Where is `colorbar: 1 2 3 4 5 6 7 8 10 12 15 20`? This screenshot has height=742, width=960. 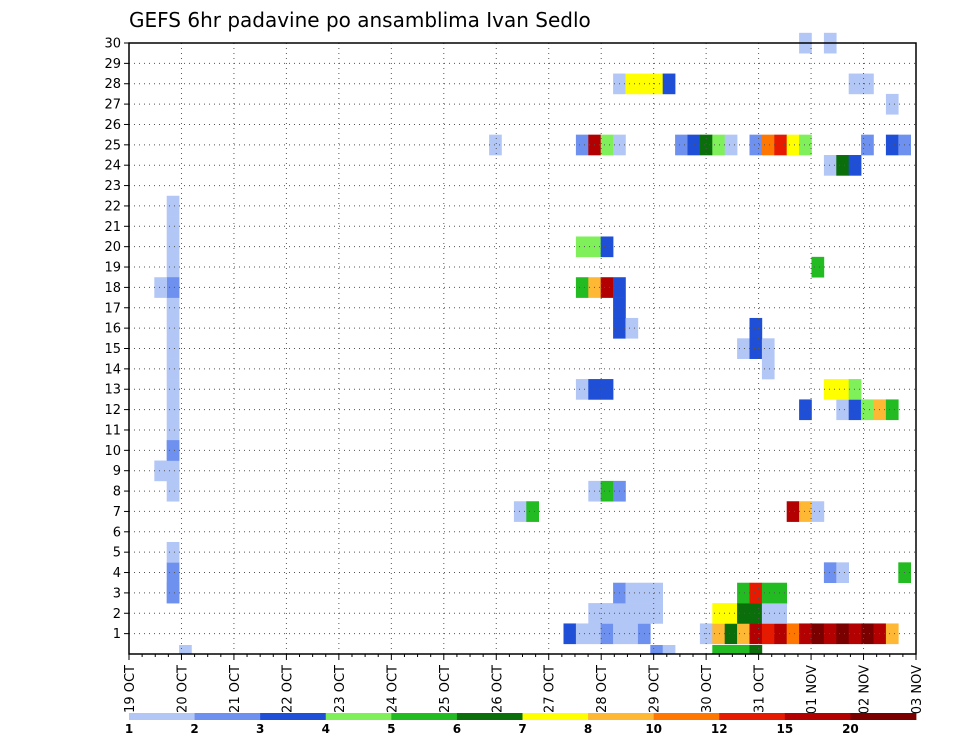
colorbar: 1 2 3 4 5 6 7 8 10 12 15 20 is located at coordinates (521, 724).